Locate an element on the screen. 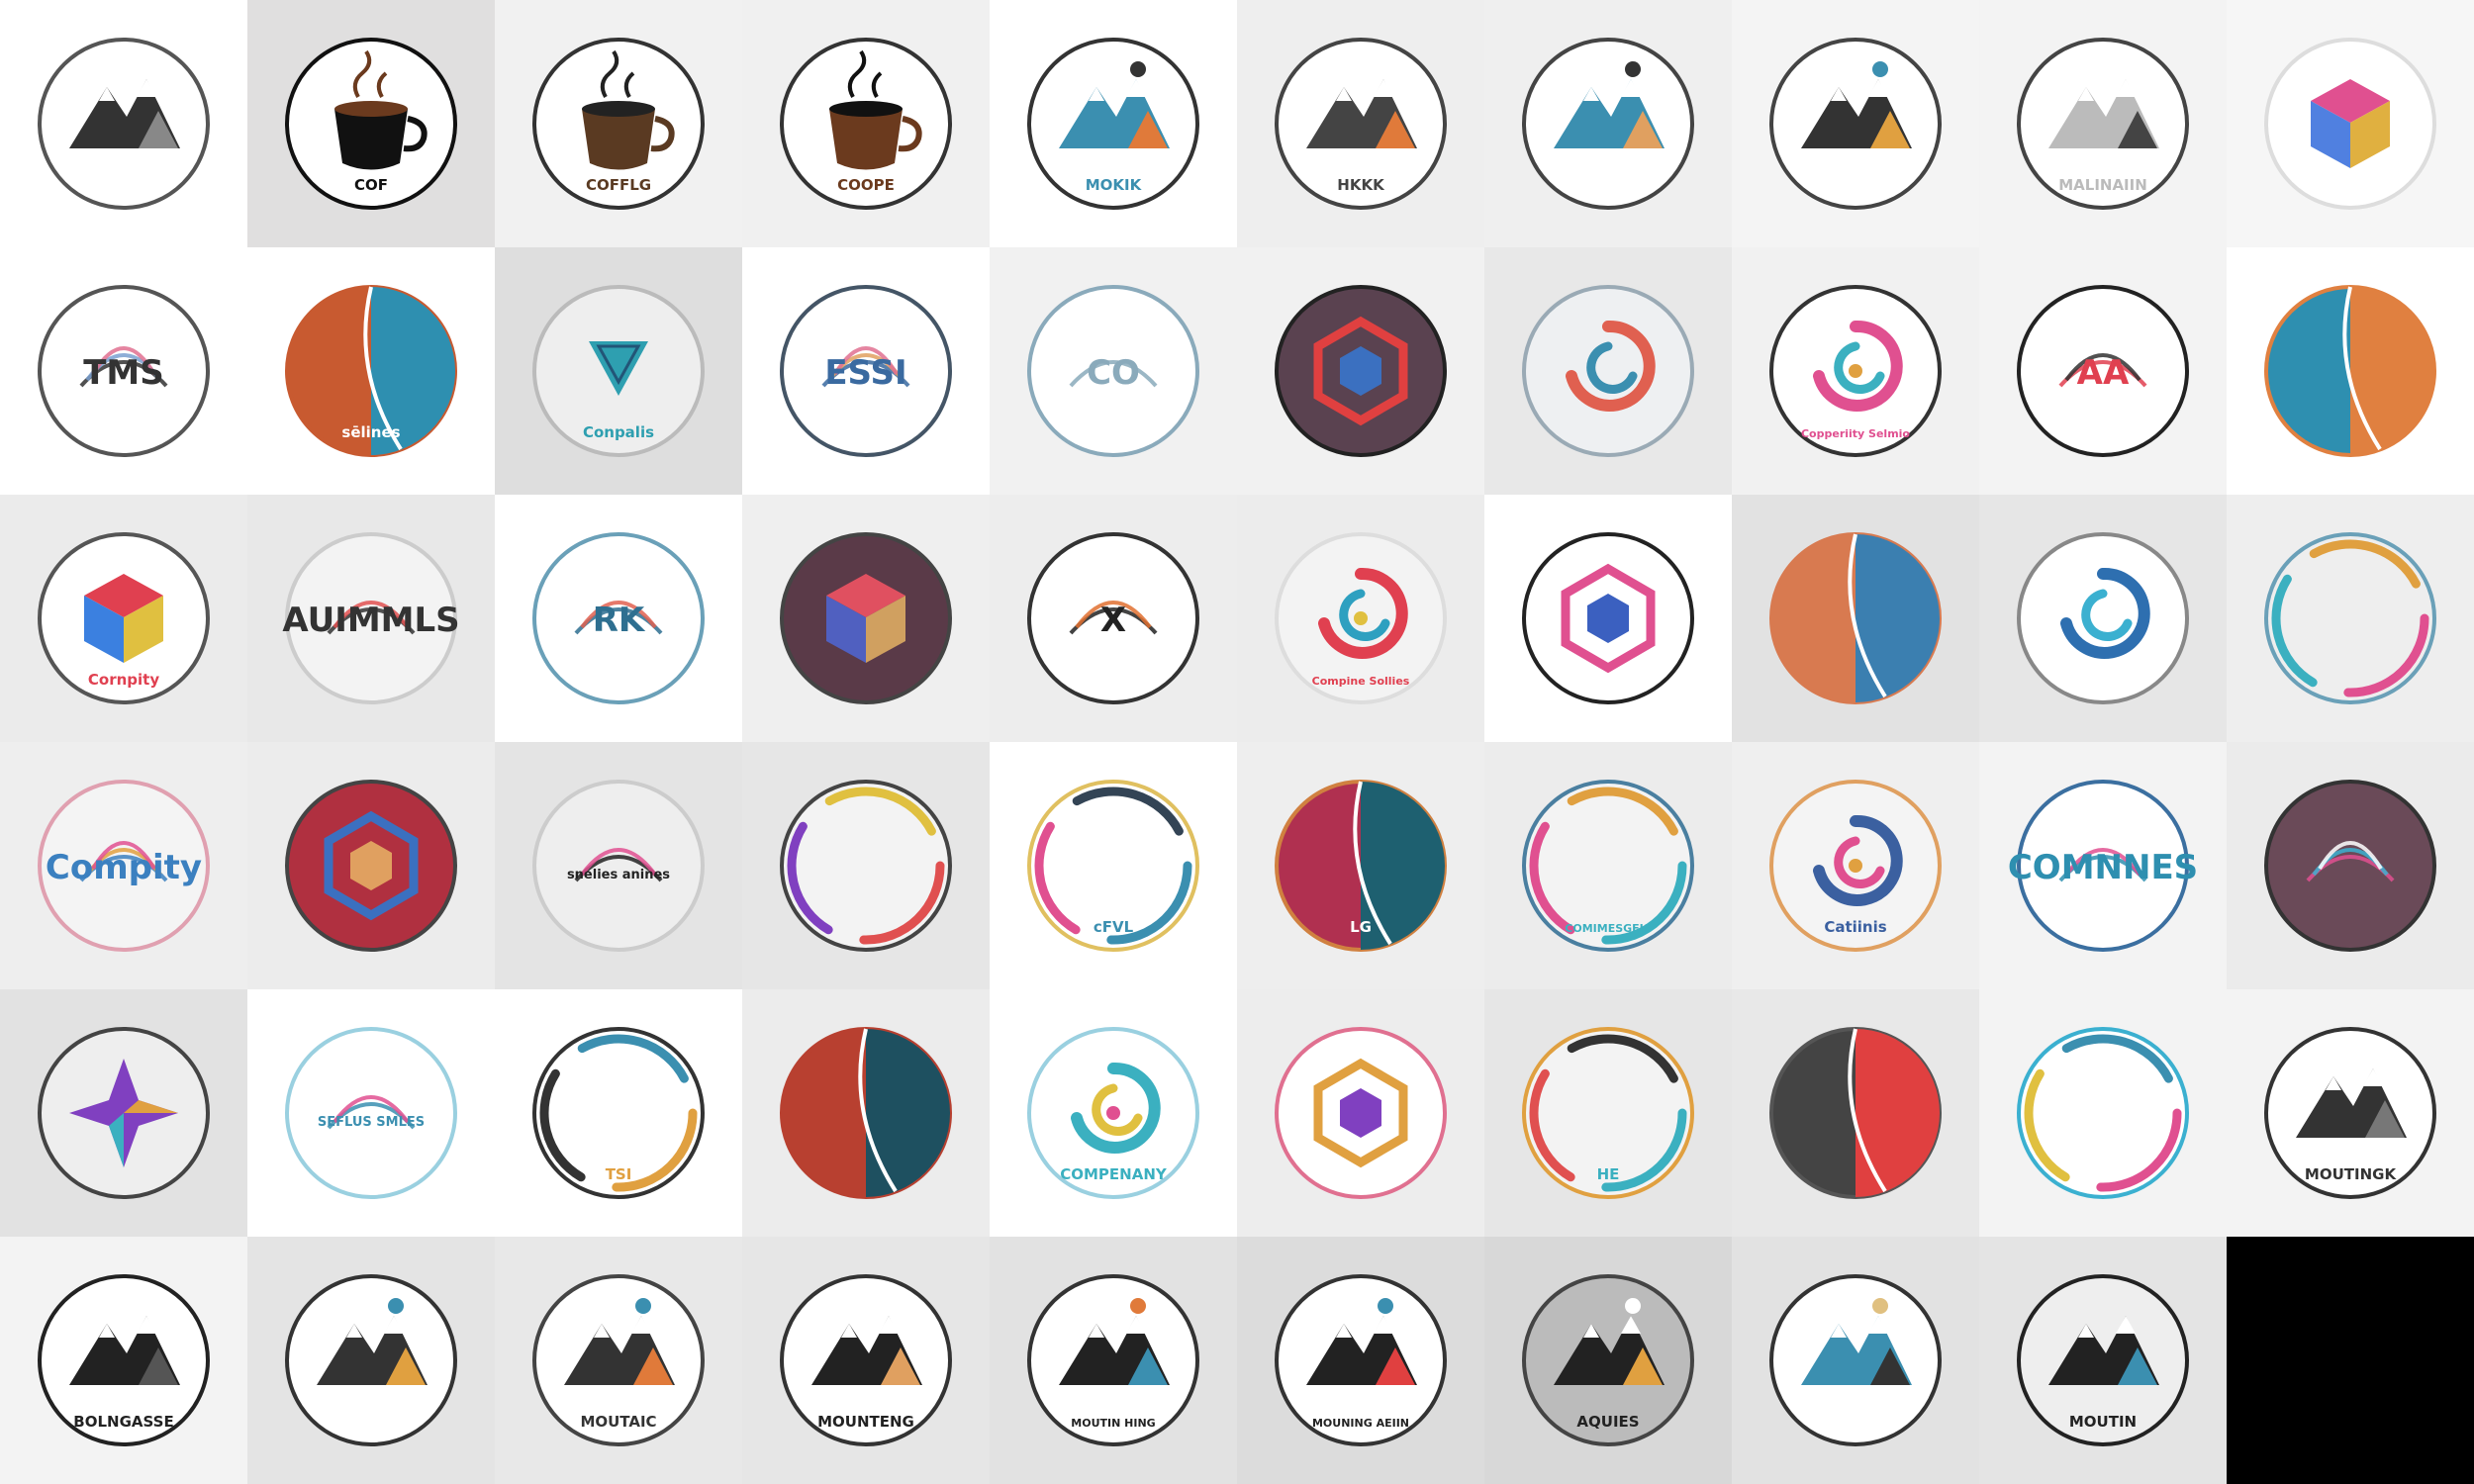 The height and width of the screenshot is (1484, 2474). logo-badge: cFVL is located at coordinates (1113, 866).